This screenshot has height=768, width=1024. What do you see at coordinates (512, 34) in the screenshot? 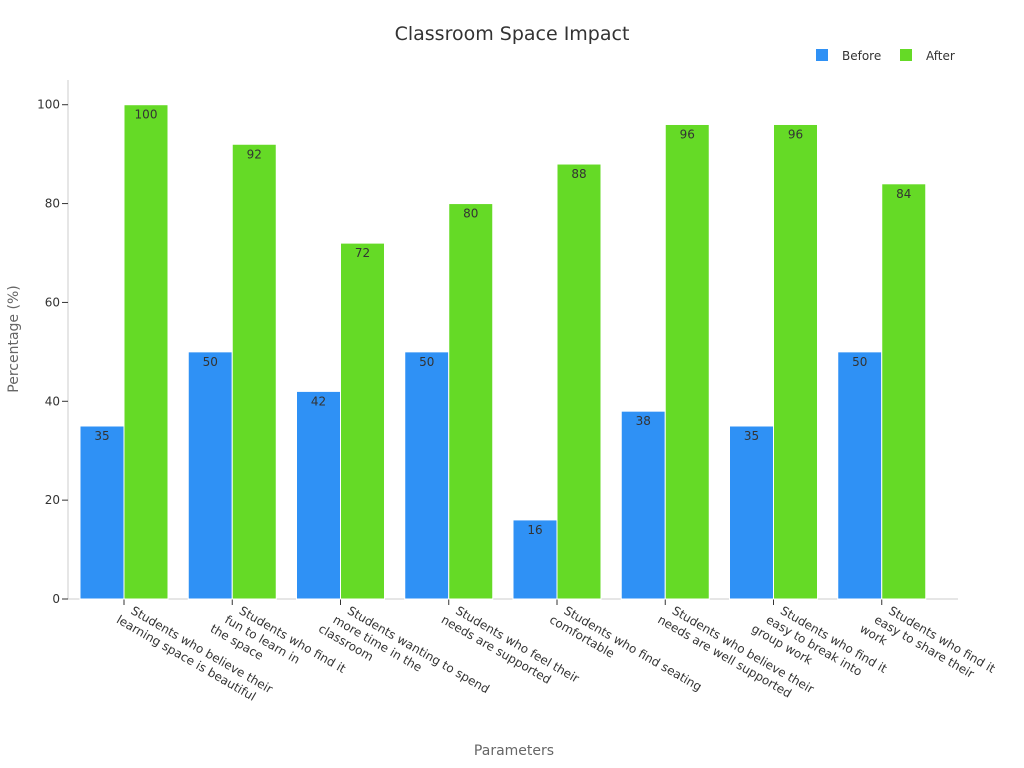
I see `chart-title: Classroom Space Impact` at bounding box center [512, 34].